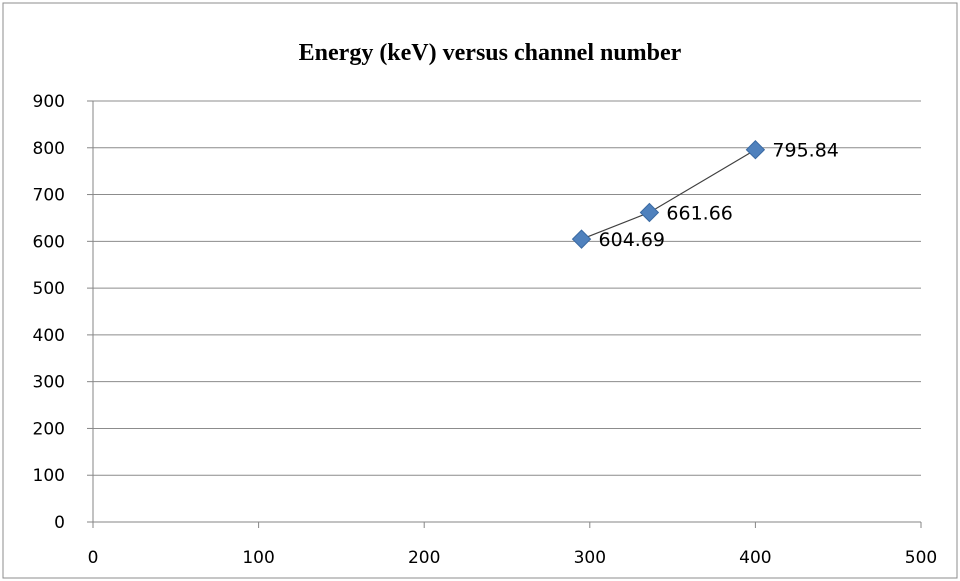 The height and width of the screenshot is (581, 960). I want to click on data-label-2: 795.84, so click(805, 151).